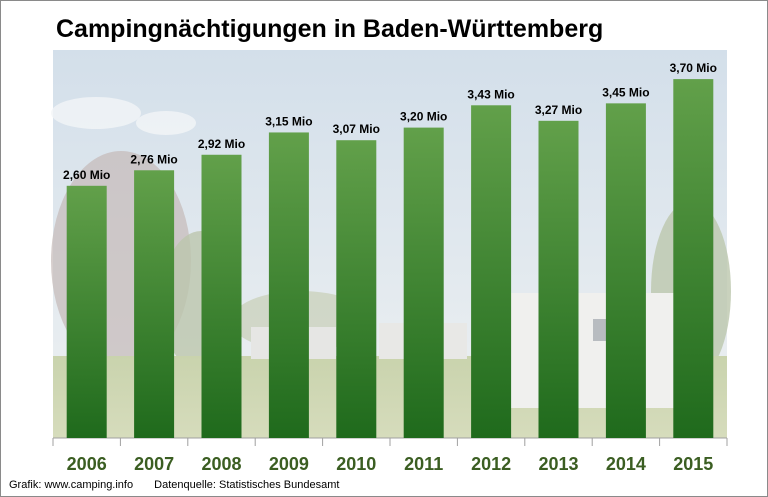 This screenshot has height=497, width=768. Describe the element at coordinates (625, 270) in the screenshot. I see `bar-2014` at that location.